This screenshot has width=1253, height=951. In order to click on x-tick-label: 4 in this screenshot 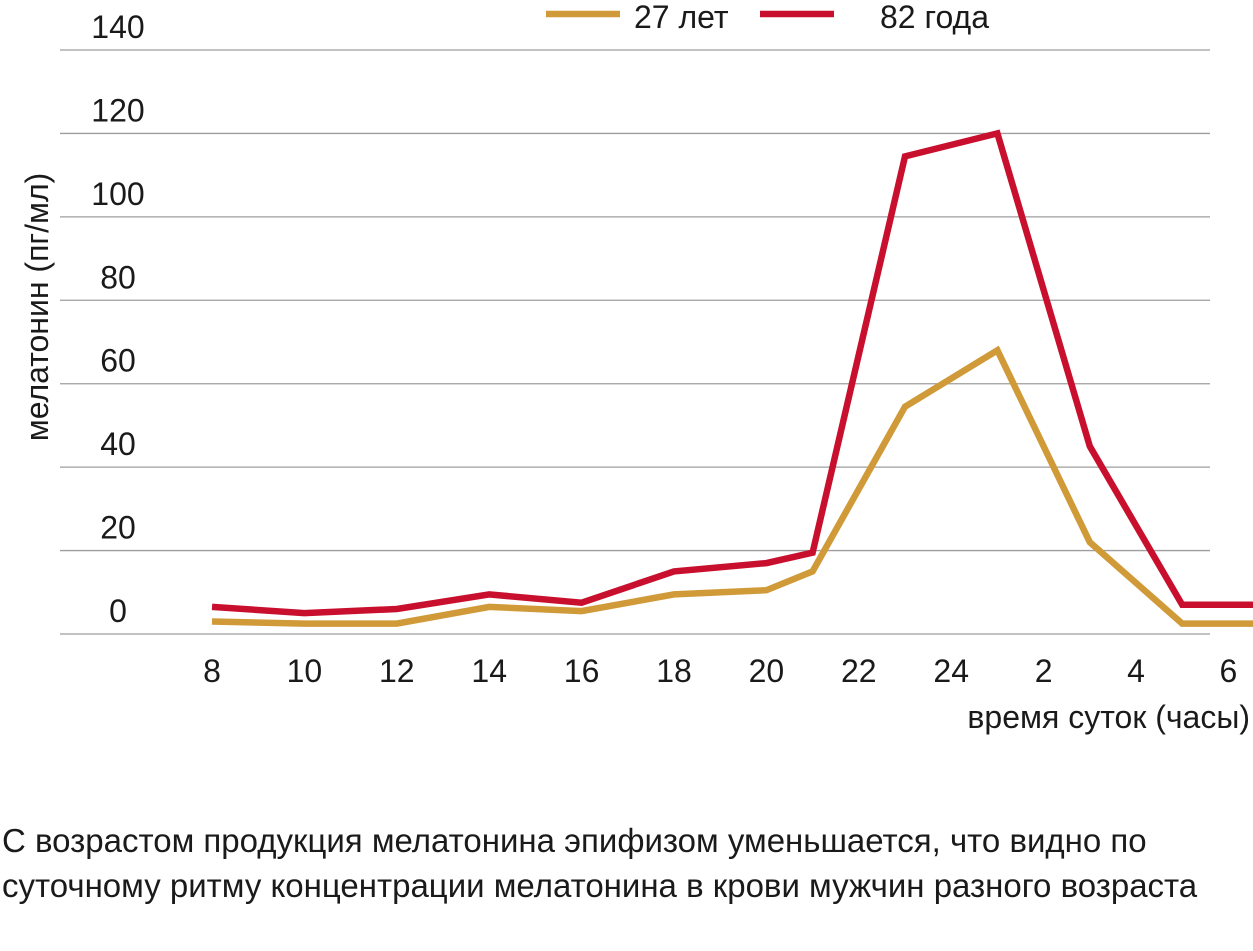, I will do `click(1136, 671)`.